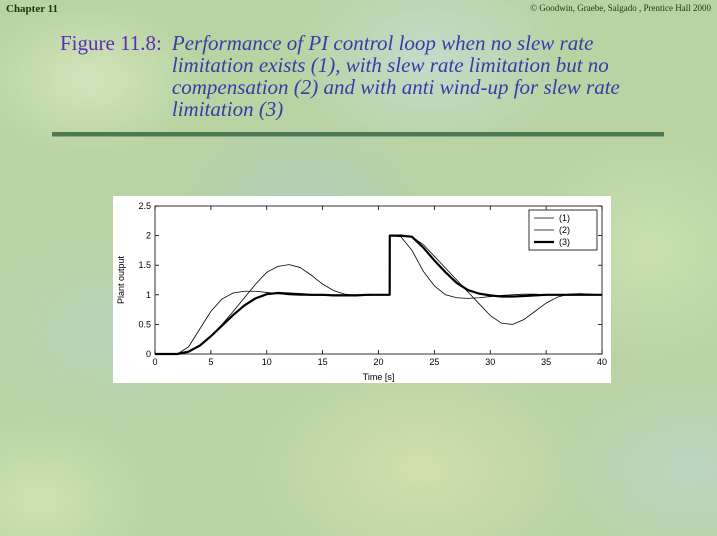 This screenshot has width=717, height=536. Describe the element at coordinates (144, 265) in the screenshot. I see `y-tick-label: 1.5` at that location.